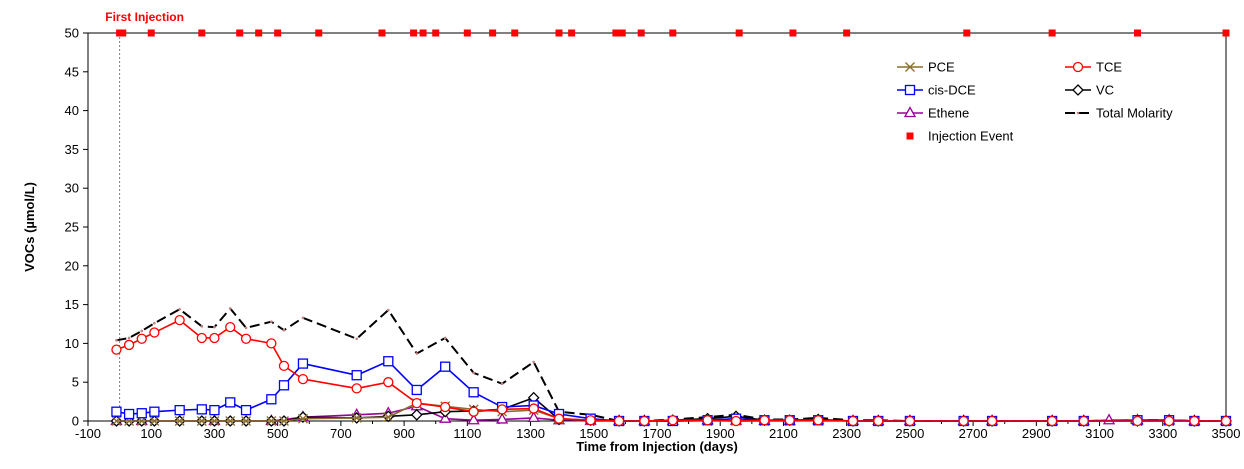  Describe the element at coordinates (1105, 90) in the screenshot. I see `legend-label: VC` at that location.